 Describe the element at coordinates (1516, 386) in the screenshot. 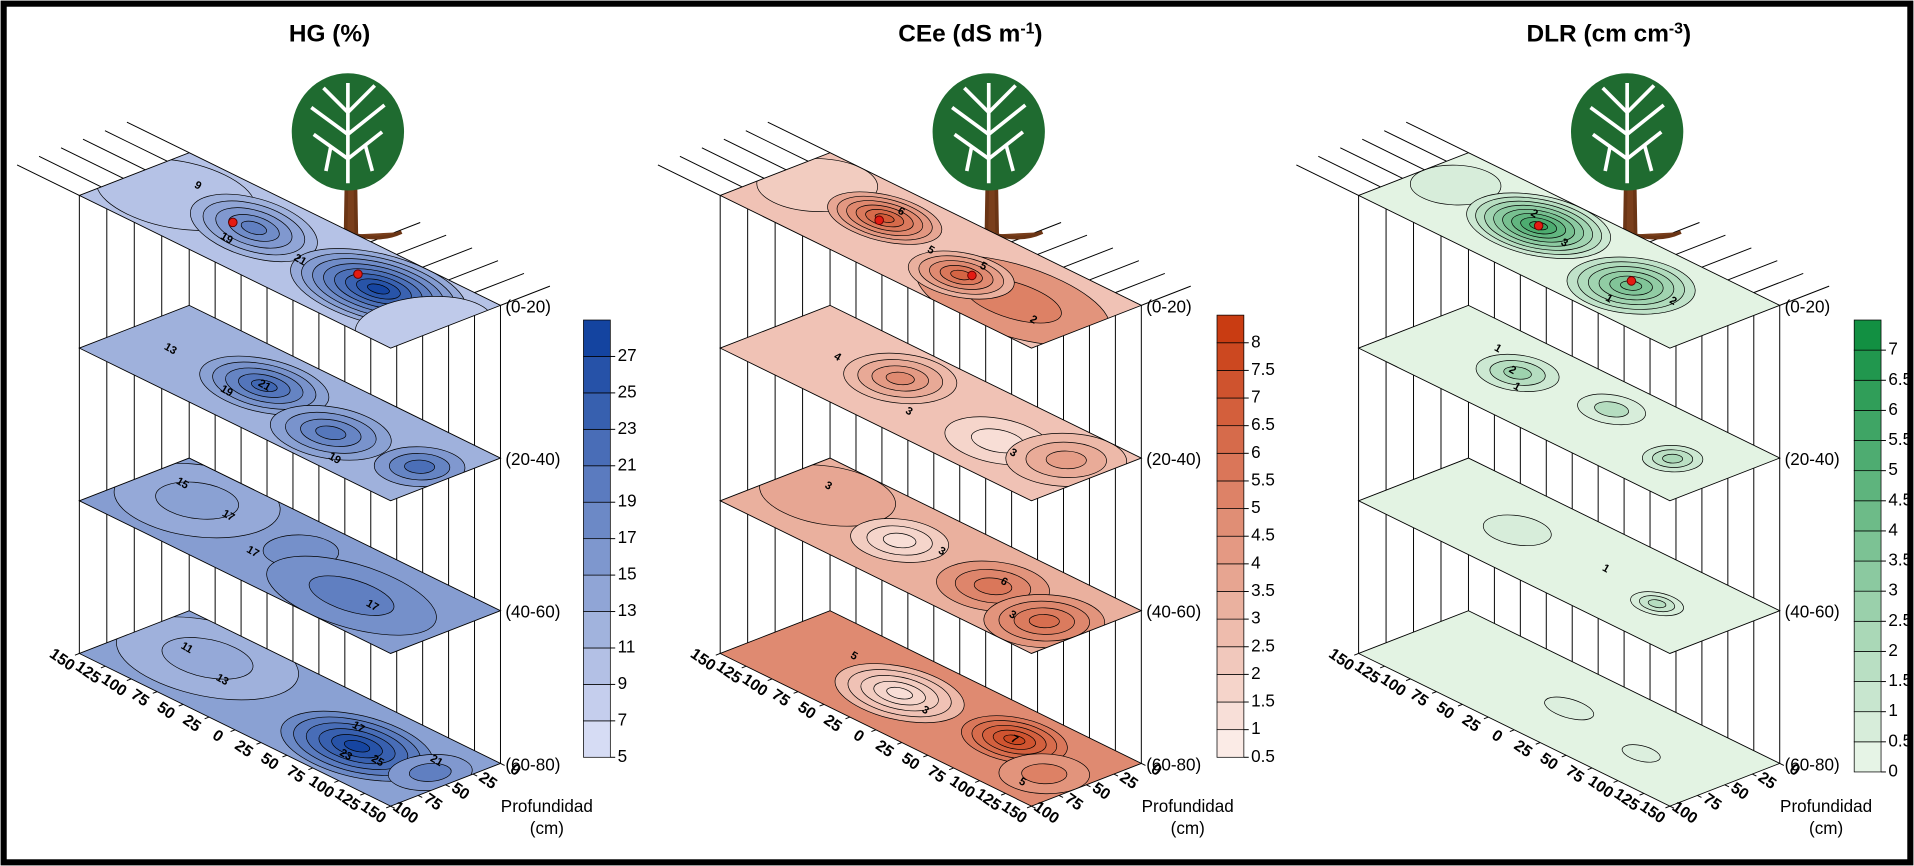

I see `contour-label: 1` at that location.